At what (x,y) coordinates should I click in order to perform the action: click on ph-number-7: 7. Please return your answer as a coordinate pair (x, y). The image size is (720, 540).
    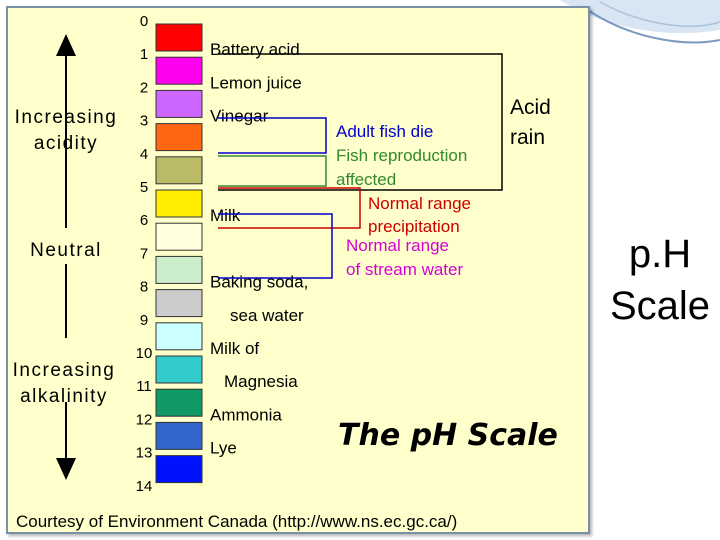
    Looking at the image, I should click on (144, 253).